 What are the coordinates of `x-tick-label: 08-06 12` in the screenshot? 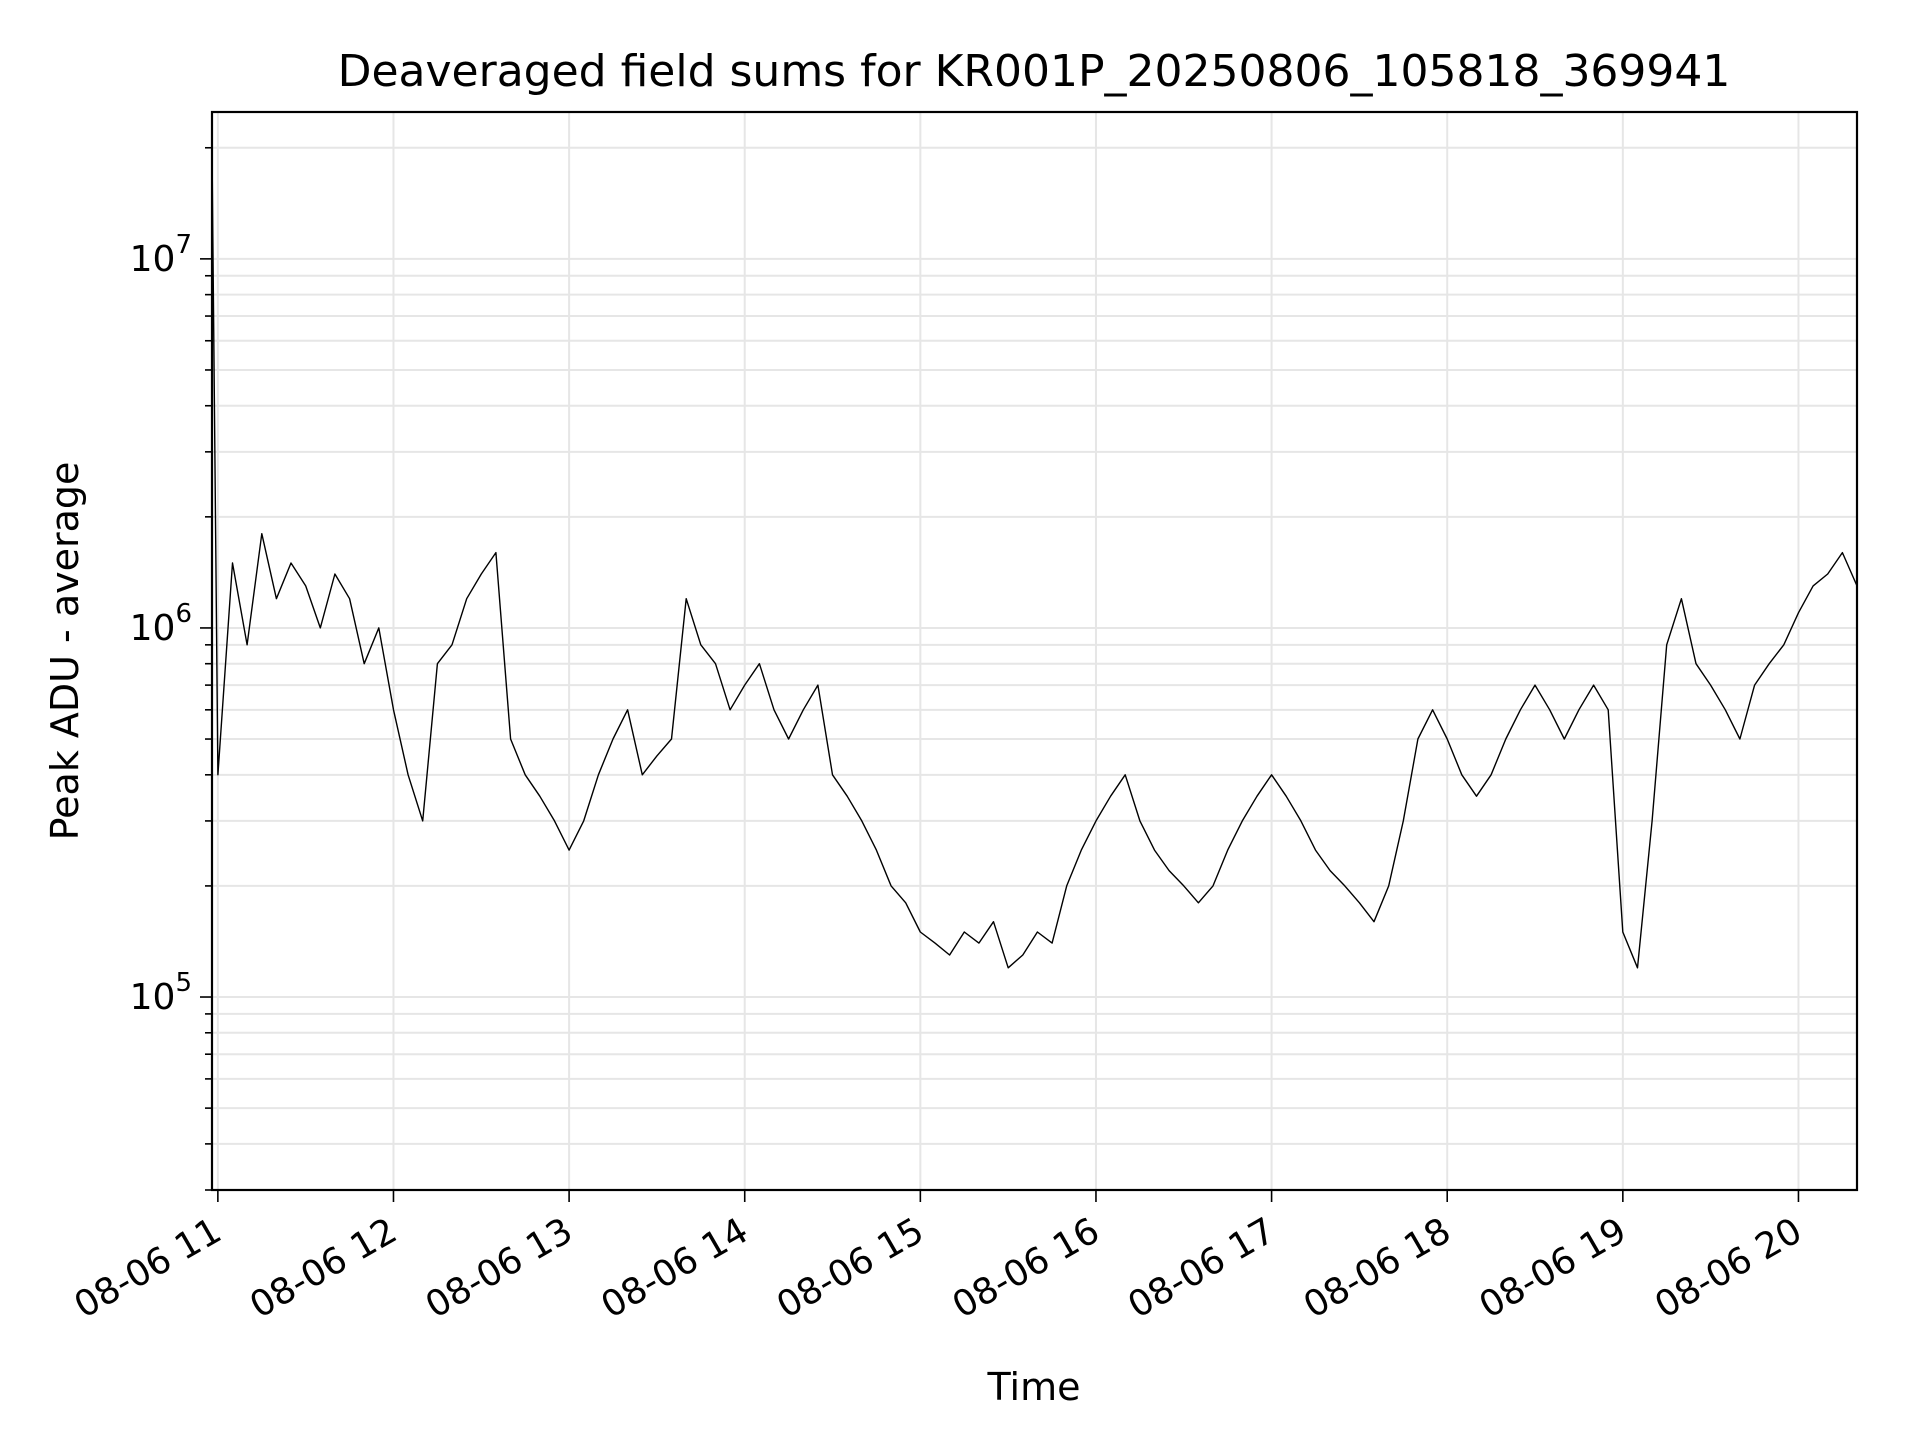 It's located at (323, 1268).